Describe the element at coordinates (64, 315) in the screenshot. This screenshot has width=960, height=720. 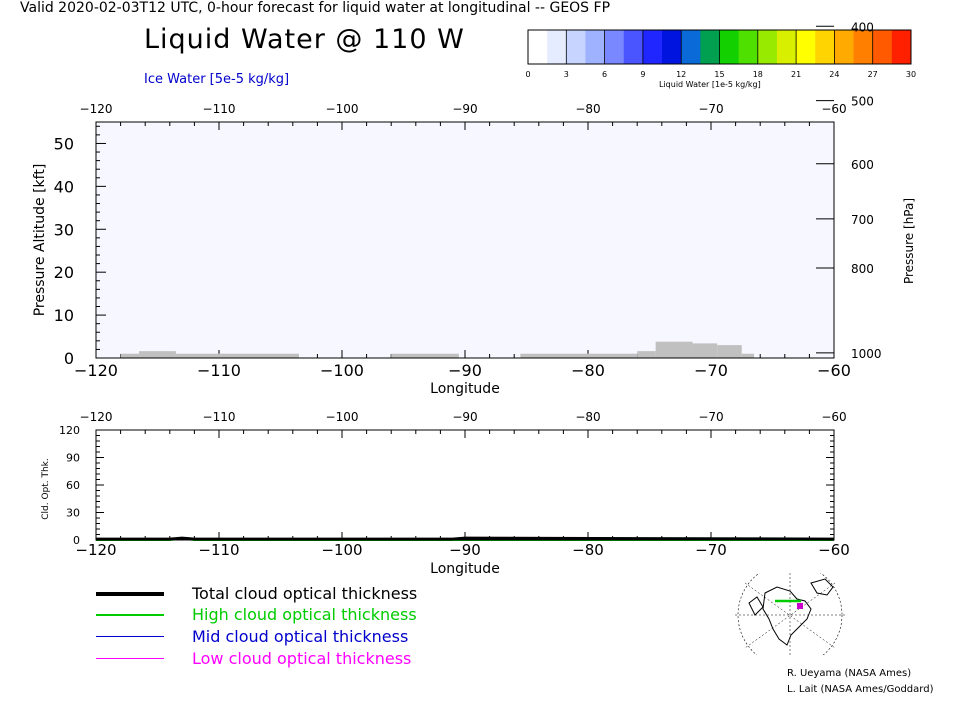
I see `y-tick-label: 10` at that location.